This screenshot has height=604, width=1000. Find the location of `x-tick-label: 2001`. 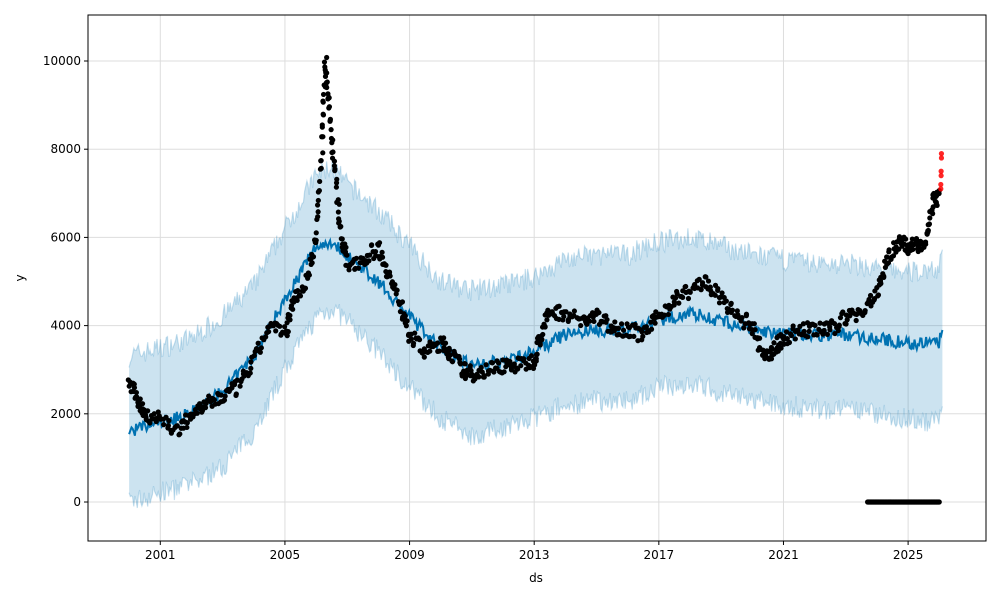

x-tick-label: 2001 is located at coordinates (160, 555).